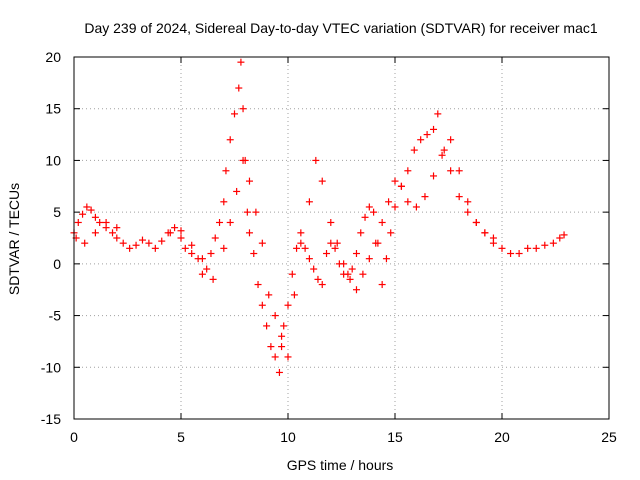 This screenshot has width=640, height=480. Describe the element at coordinates (343, 437) in the screenshot. I see `x-tick-labels: 0 5 10 15 20 25` at that location.